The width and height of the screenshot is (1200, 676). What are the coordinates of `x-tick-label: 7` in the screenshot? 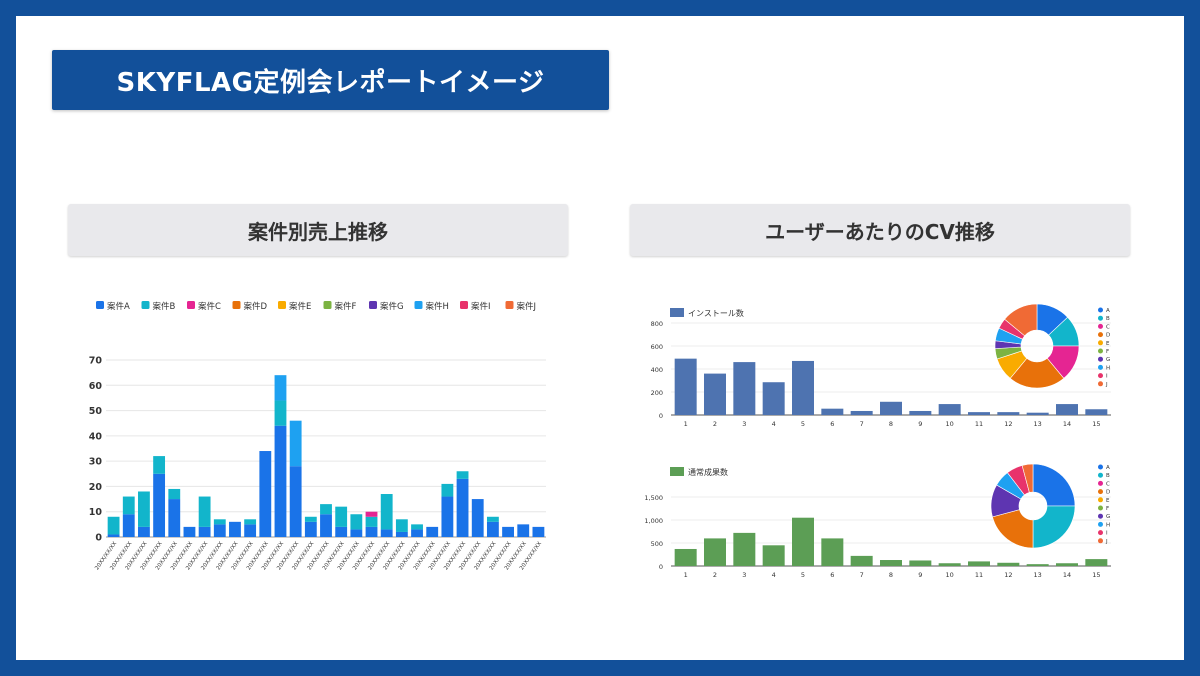 It's located at (862, 575).